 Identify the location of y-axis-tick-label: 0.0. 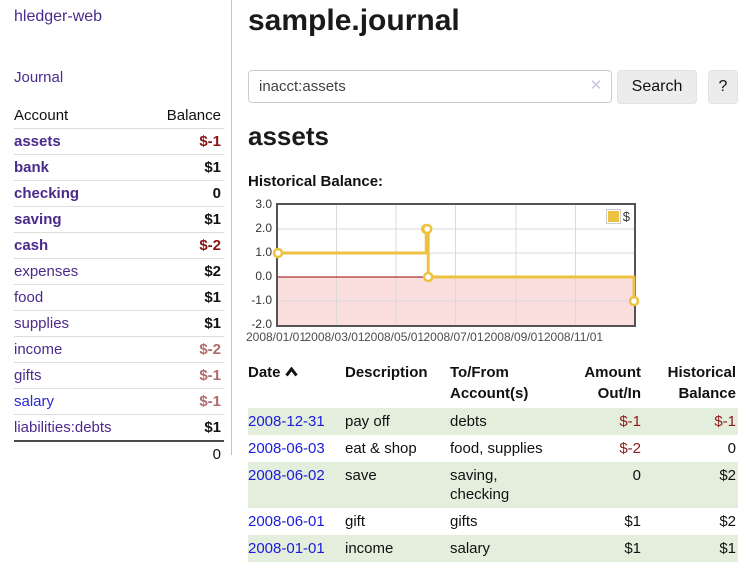
(263, 276).